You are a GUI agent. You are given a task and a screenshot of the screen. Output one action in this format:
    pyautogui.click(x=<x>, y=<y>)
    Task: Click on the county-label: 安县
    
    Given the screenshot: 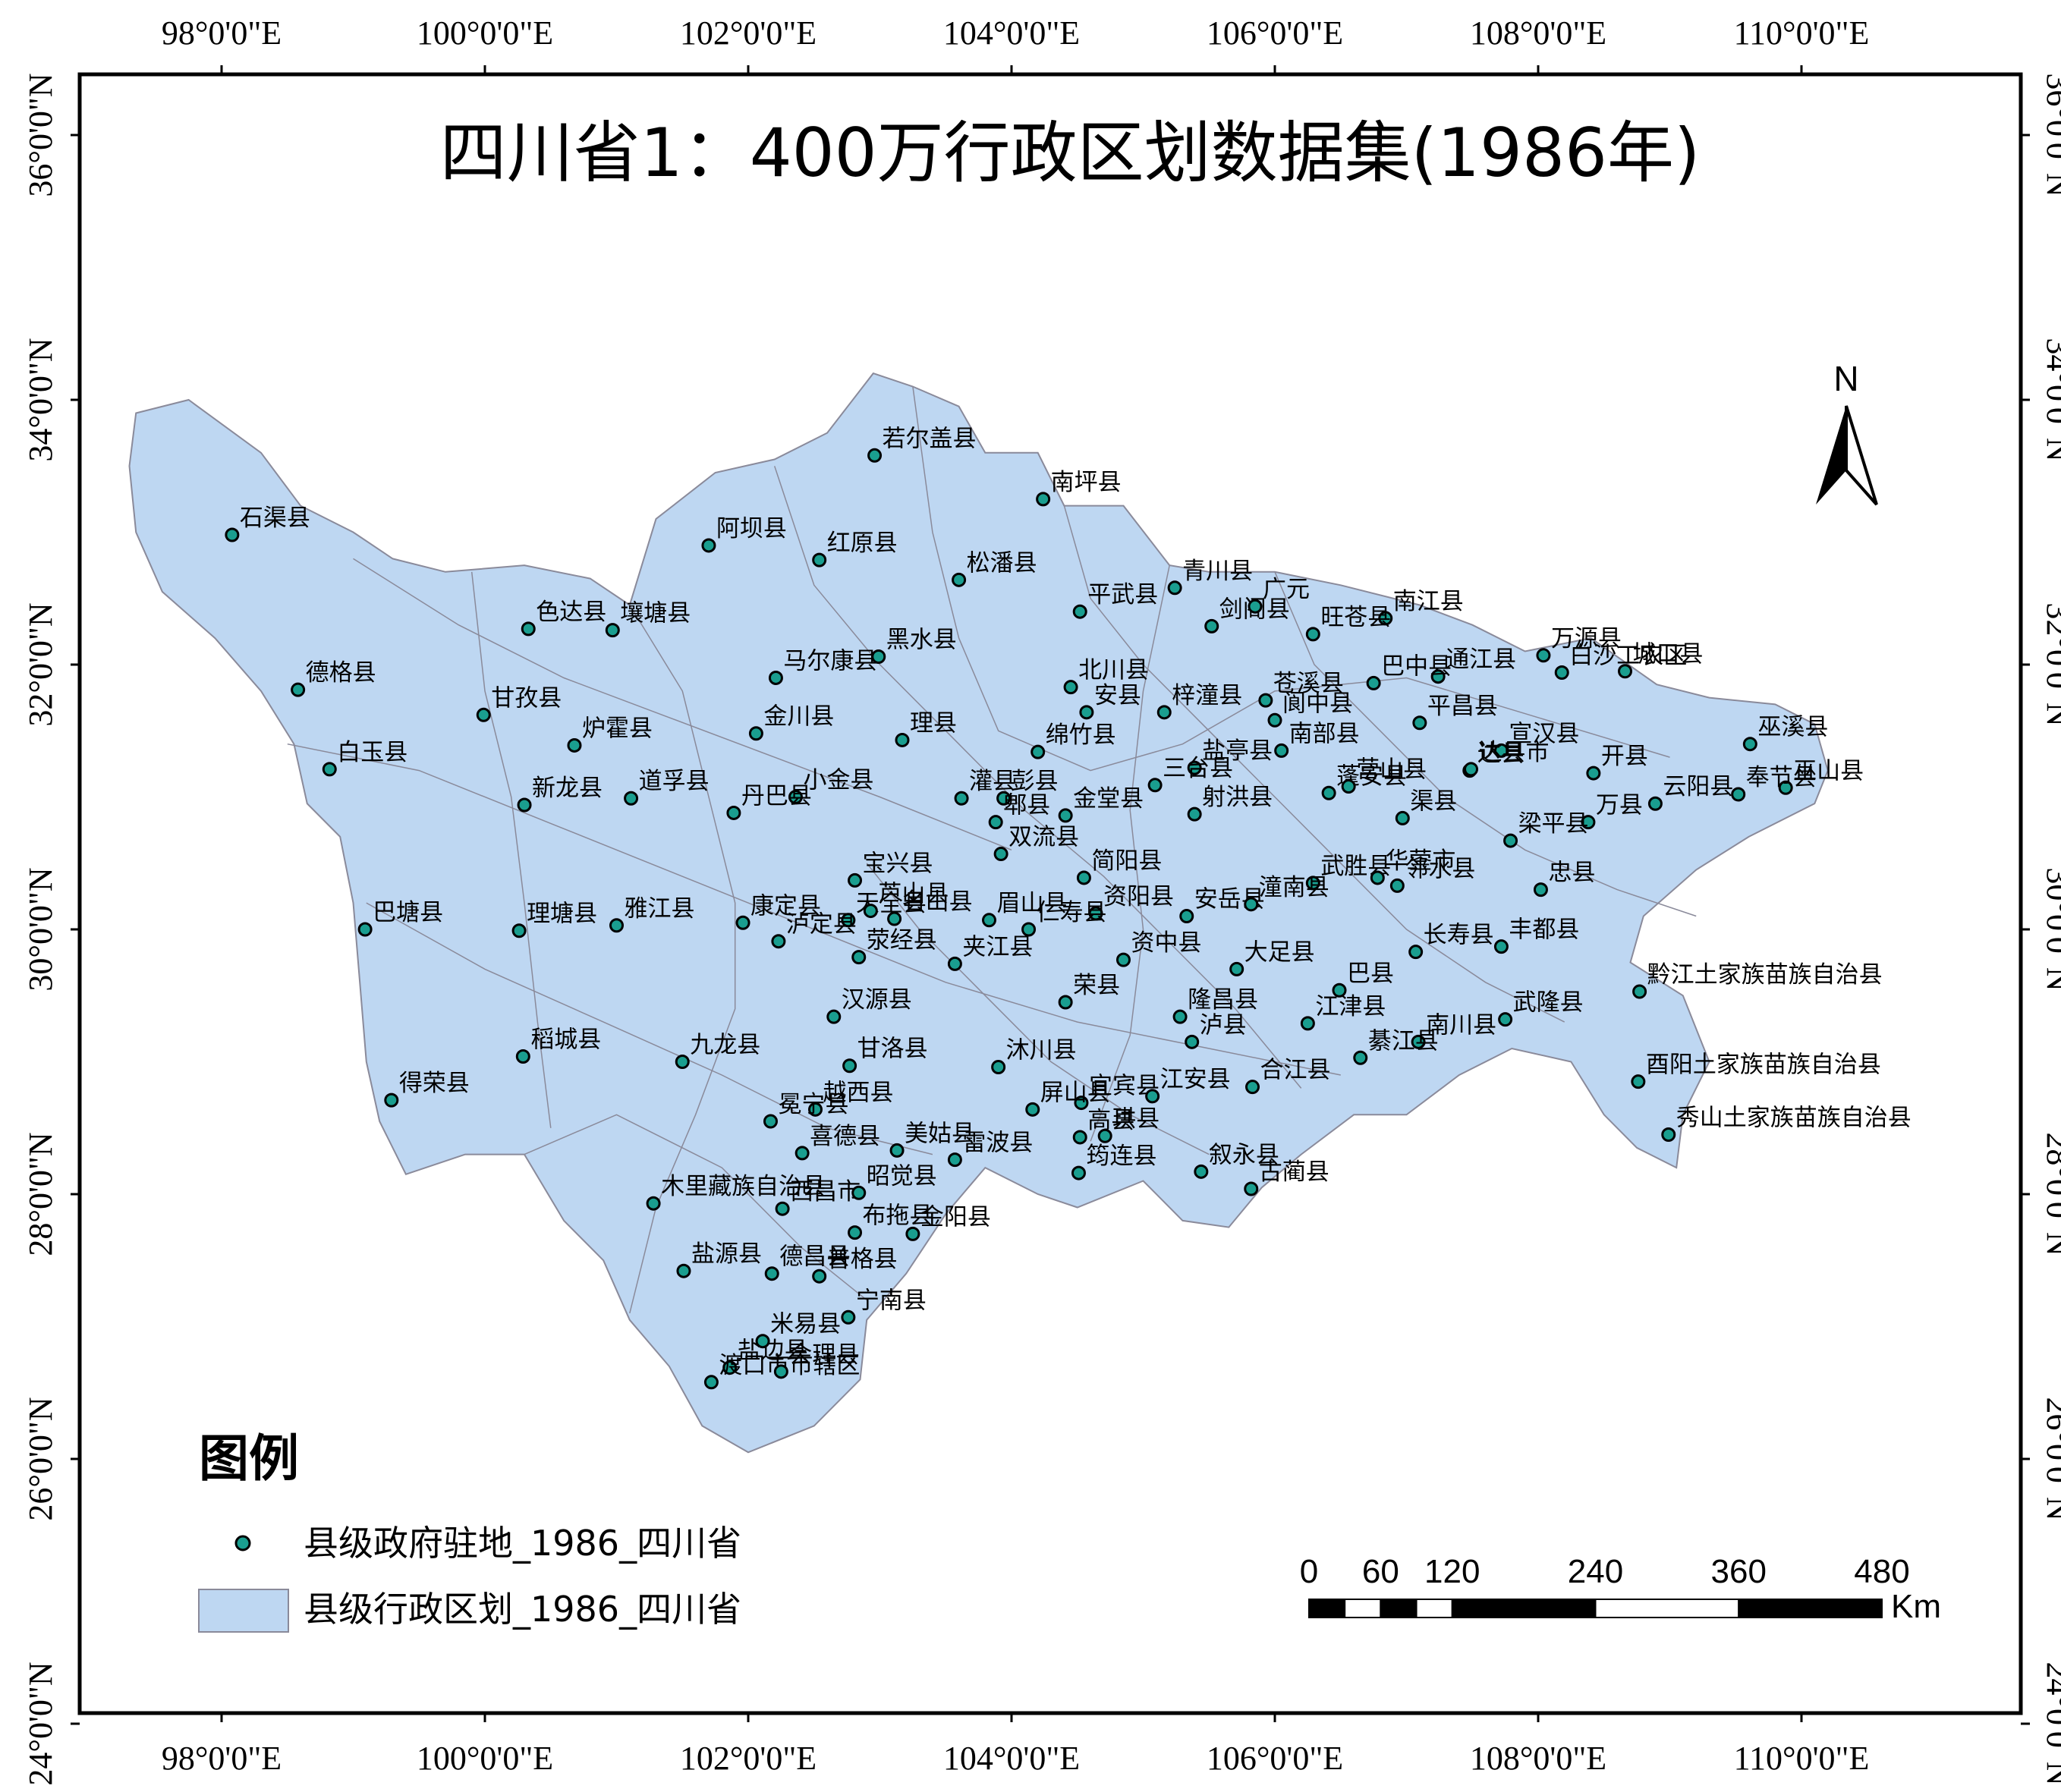 What is the action you would take?
    pyautogui.click(x=1117, y=696)
    